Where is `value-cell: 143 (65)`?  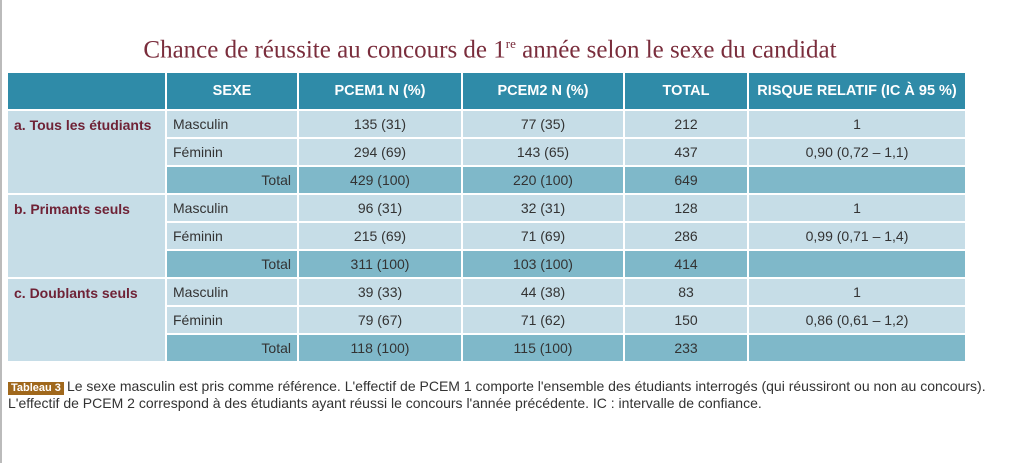 value-cell: 143 (65) is located at coordinates (543, 152).